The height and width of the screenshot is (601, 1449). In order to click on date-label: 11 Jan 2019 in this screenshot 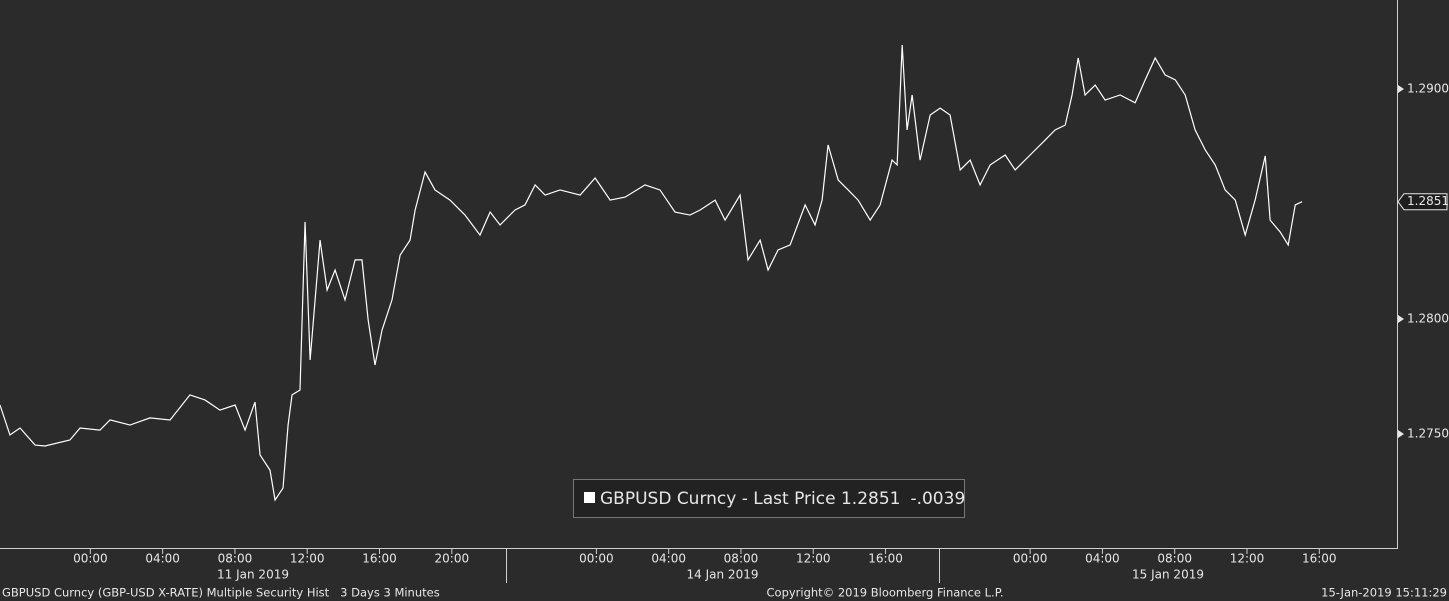, I will do `click(253, 575)`.